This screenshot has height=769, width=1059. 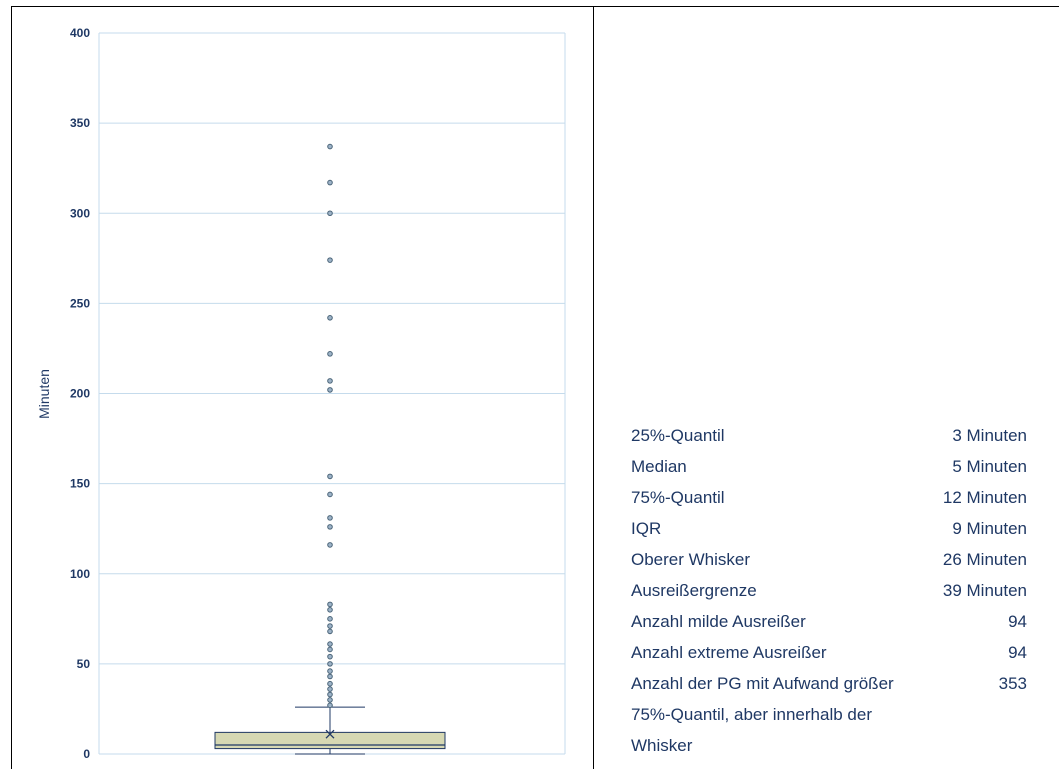 I want to click on stat-label: Ausreißergrenze, so click(x=694, y=590).